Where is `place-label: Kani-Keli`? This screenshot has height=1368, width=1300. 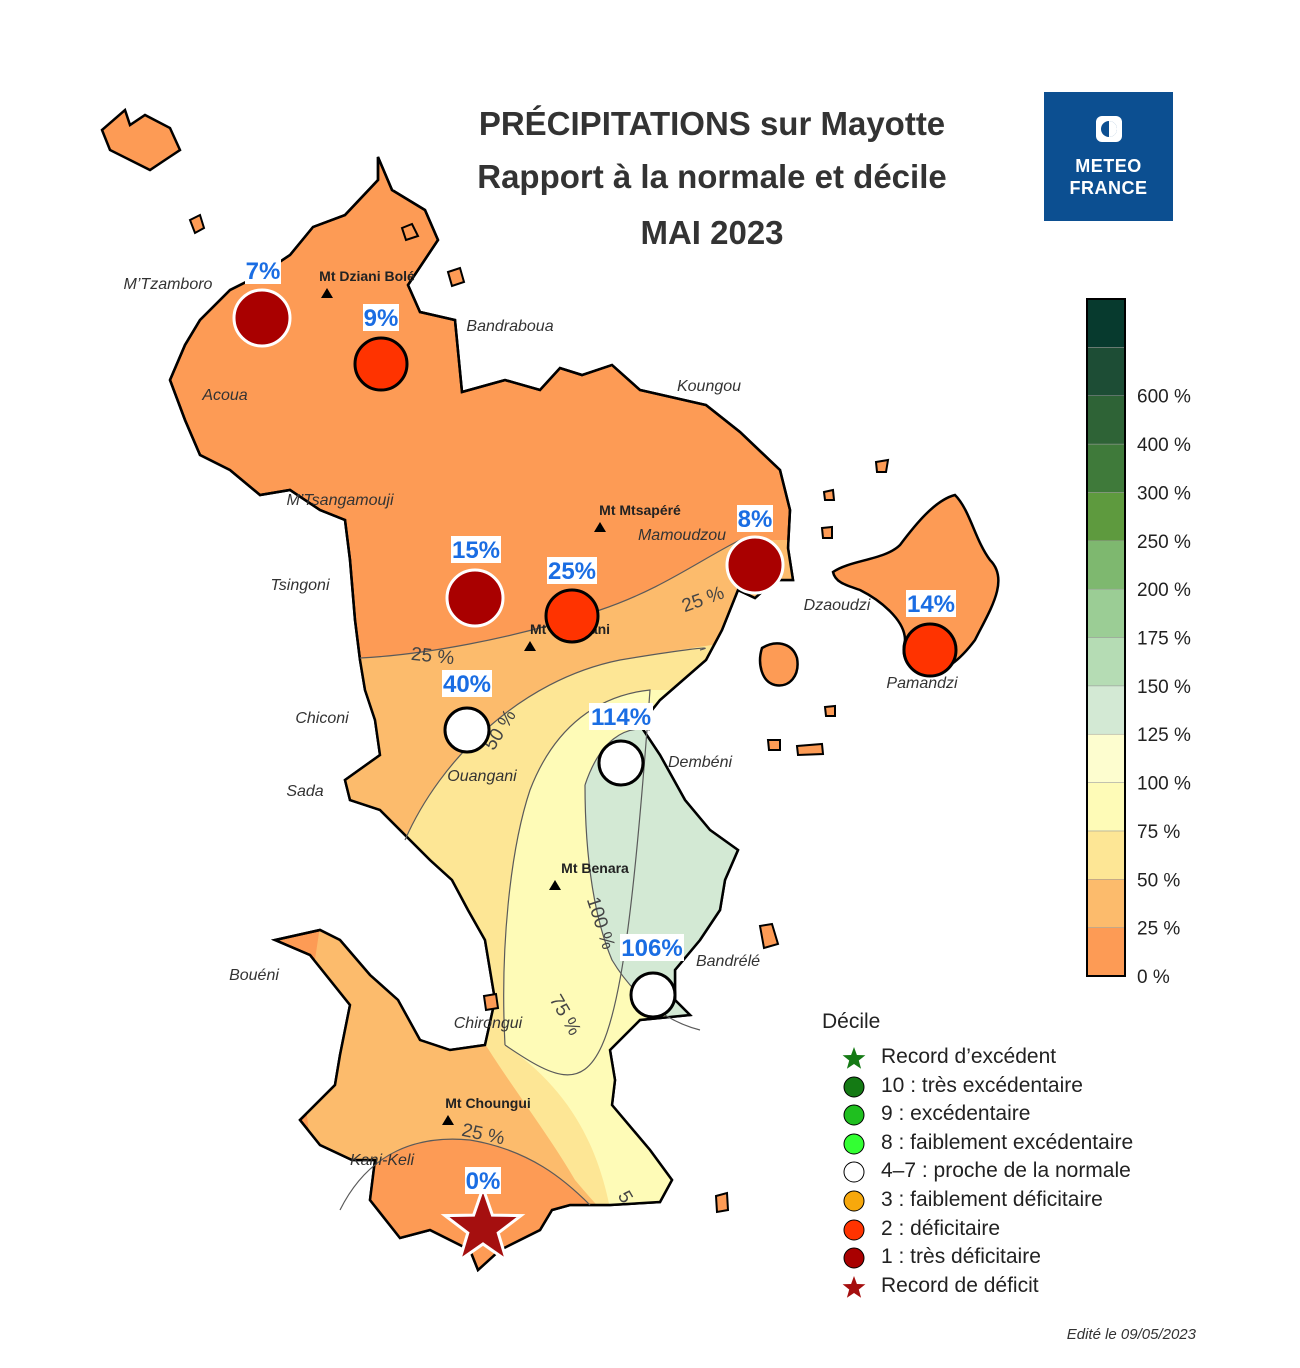 place-label: Kani-Keli is located at coordinates (382, 1160).